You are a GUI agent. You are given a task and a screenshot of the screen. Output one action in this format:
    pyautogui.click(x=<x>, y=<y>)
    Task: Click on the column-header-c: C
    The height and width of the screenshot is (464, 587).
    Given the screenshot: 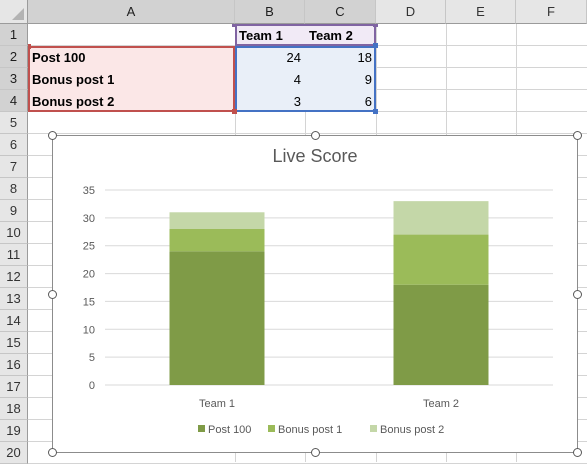 What is the action you would take?
    pyautogui.click(x=340, y=12)
    